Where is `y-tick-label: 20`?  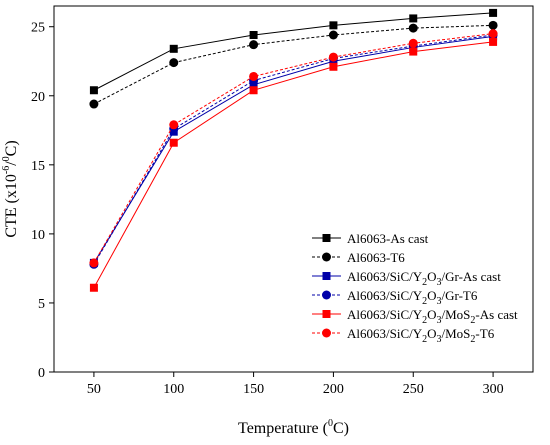 y-tick-label: 20 is located at coordinates (38, 97).